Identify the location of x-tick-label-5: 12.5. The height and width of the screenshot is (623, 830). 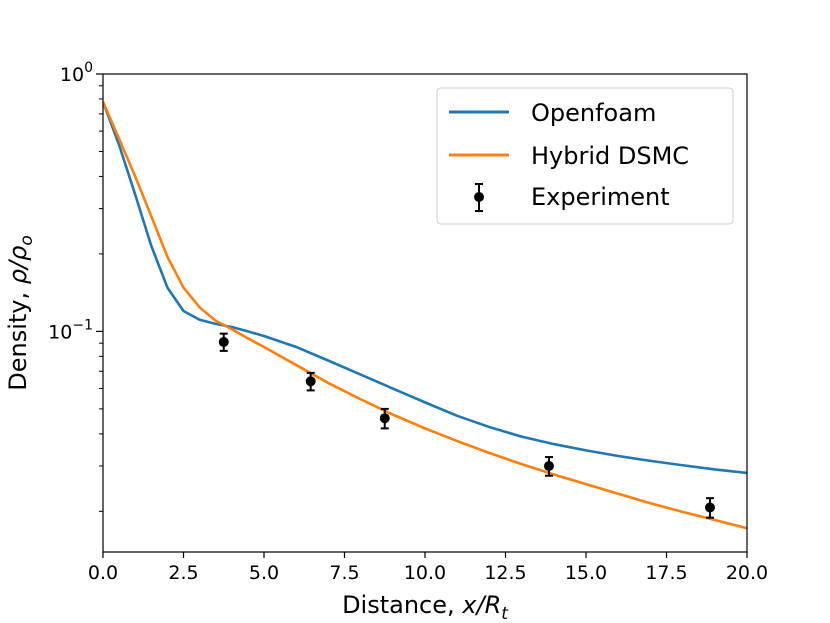
(505, 573).